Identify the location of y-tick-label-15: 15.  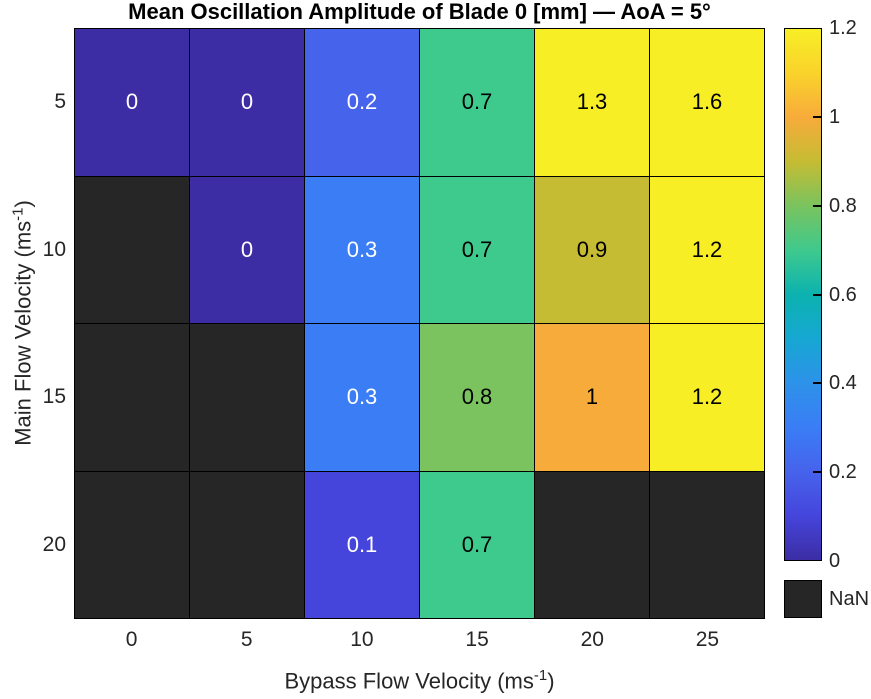
(54, 397).